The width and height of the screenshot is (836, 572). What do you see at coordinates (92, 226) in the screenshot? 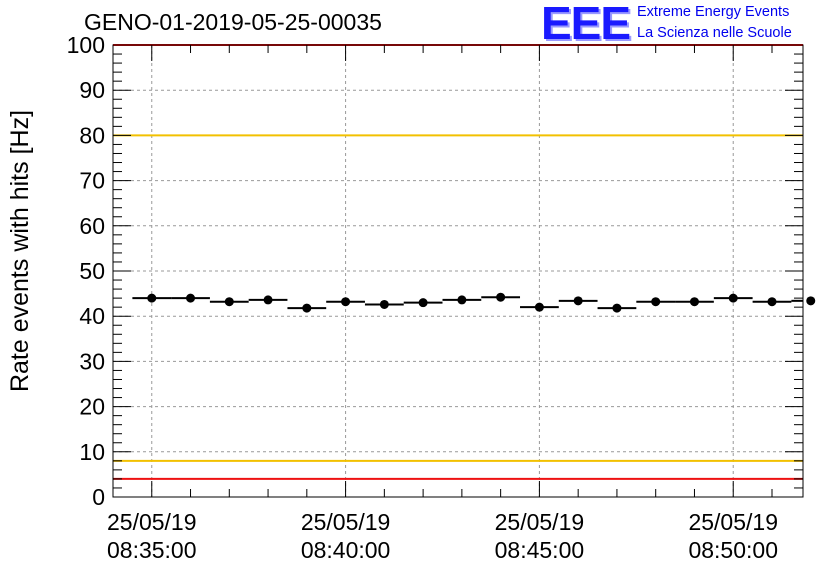
I see `y-tick-label: 60` at bounding box center [92, 226].